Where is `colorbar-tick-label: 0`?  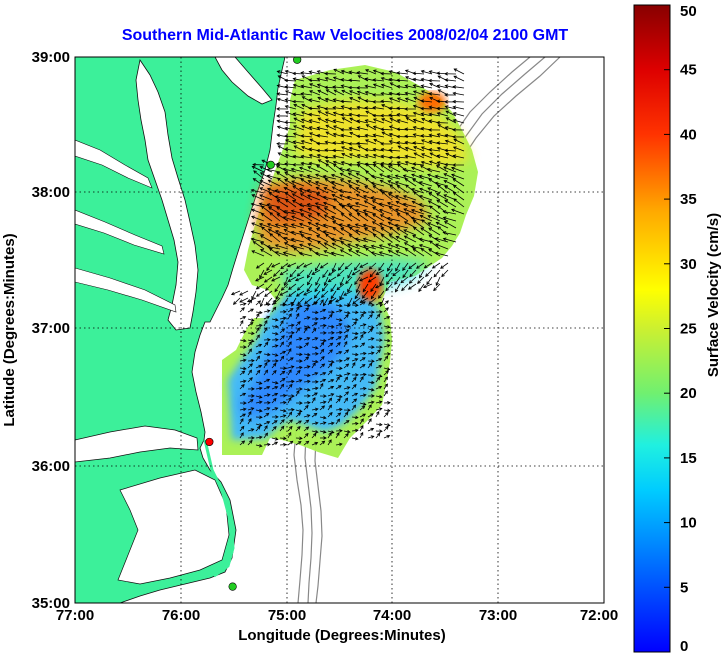
colorbar-tick-label: 0 is located at coordinates (684, 646).